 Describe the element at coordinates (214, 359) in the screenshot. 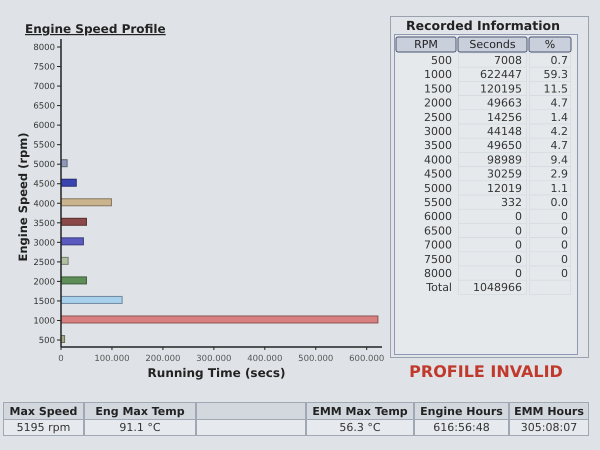

I see `x-tick-label: 300.000` at that location.